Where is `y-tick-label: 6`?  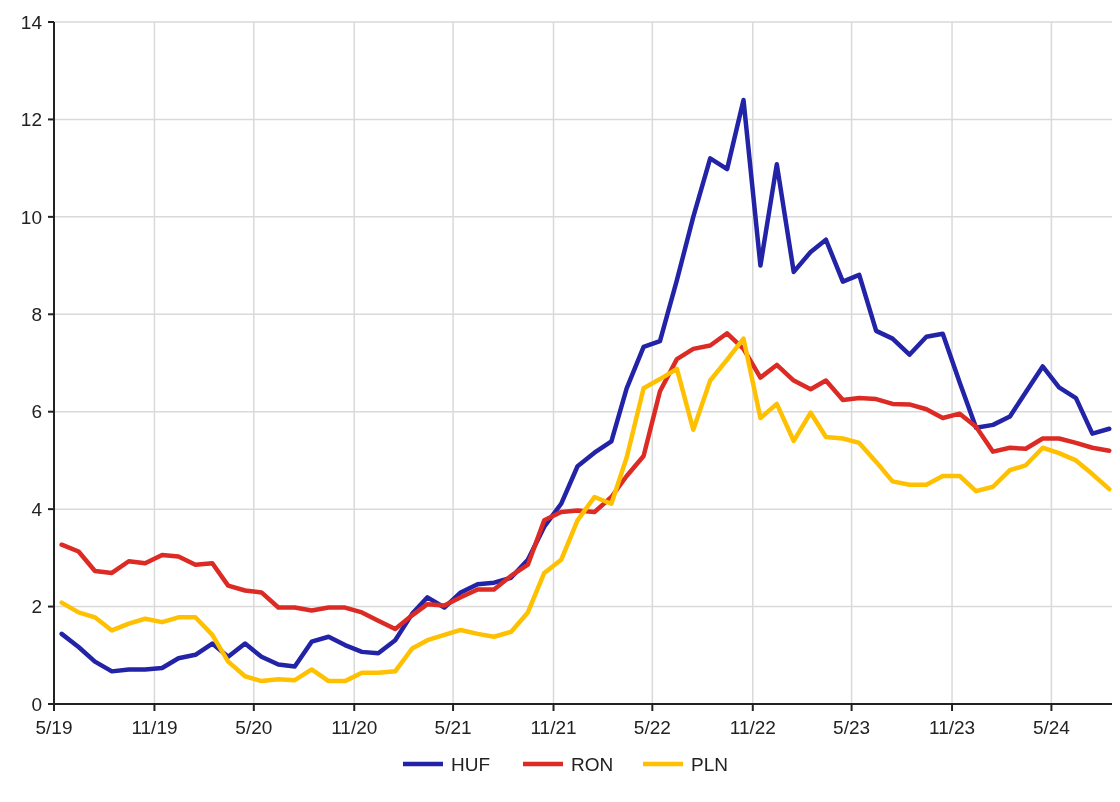
y-tick-label: 6 is located at coordinates (36, 412).